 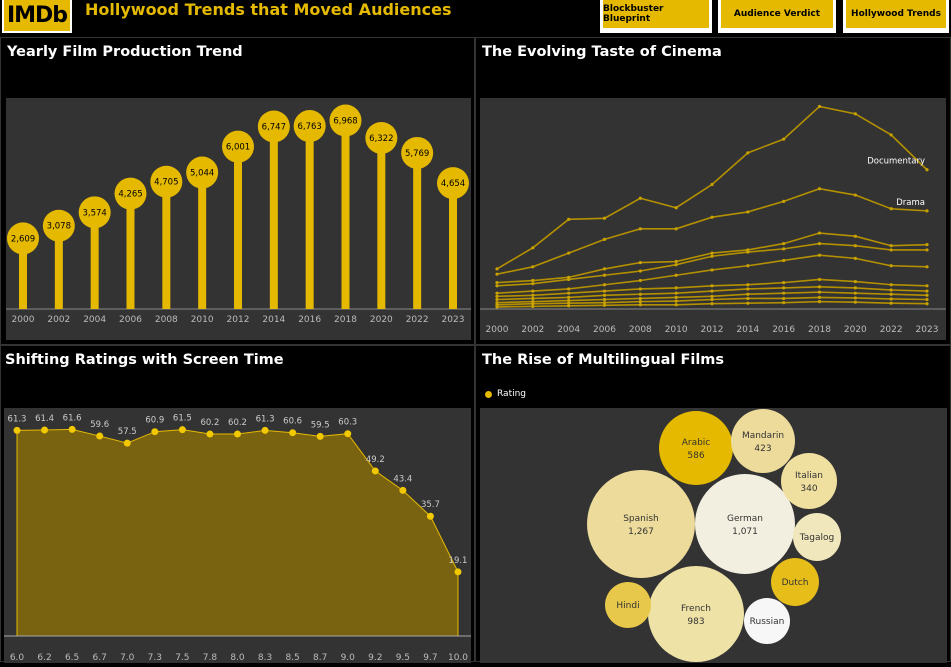 What do you see at coordinates (381, 320) in the screenshot?
I see `production-x-tick: 2020` at bounding box center [381, 320].